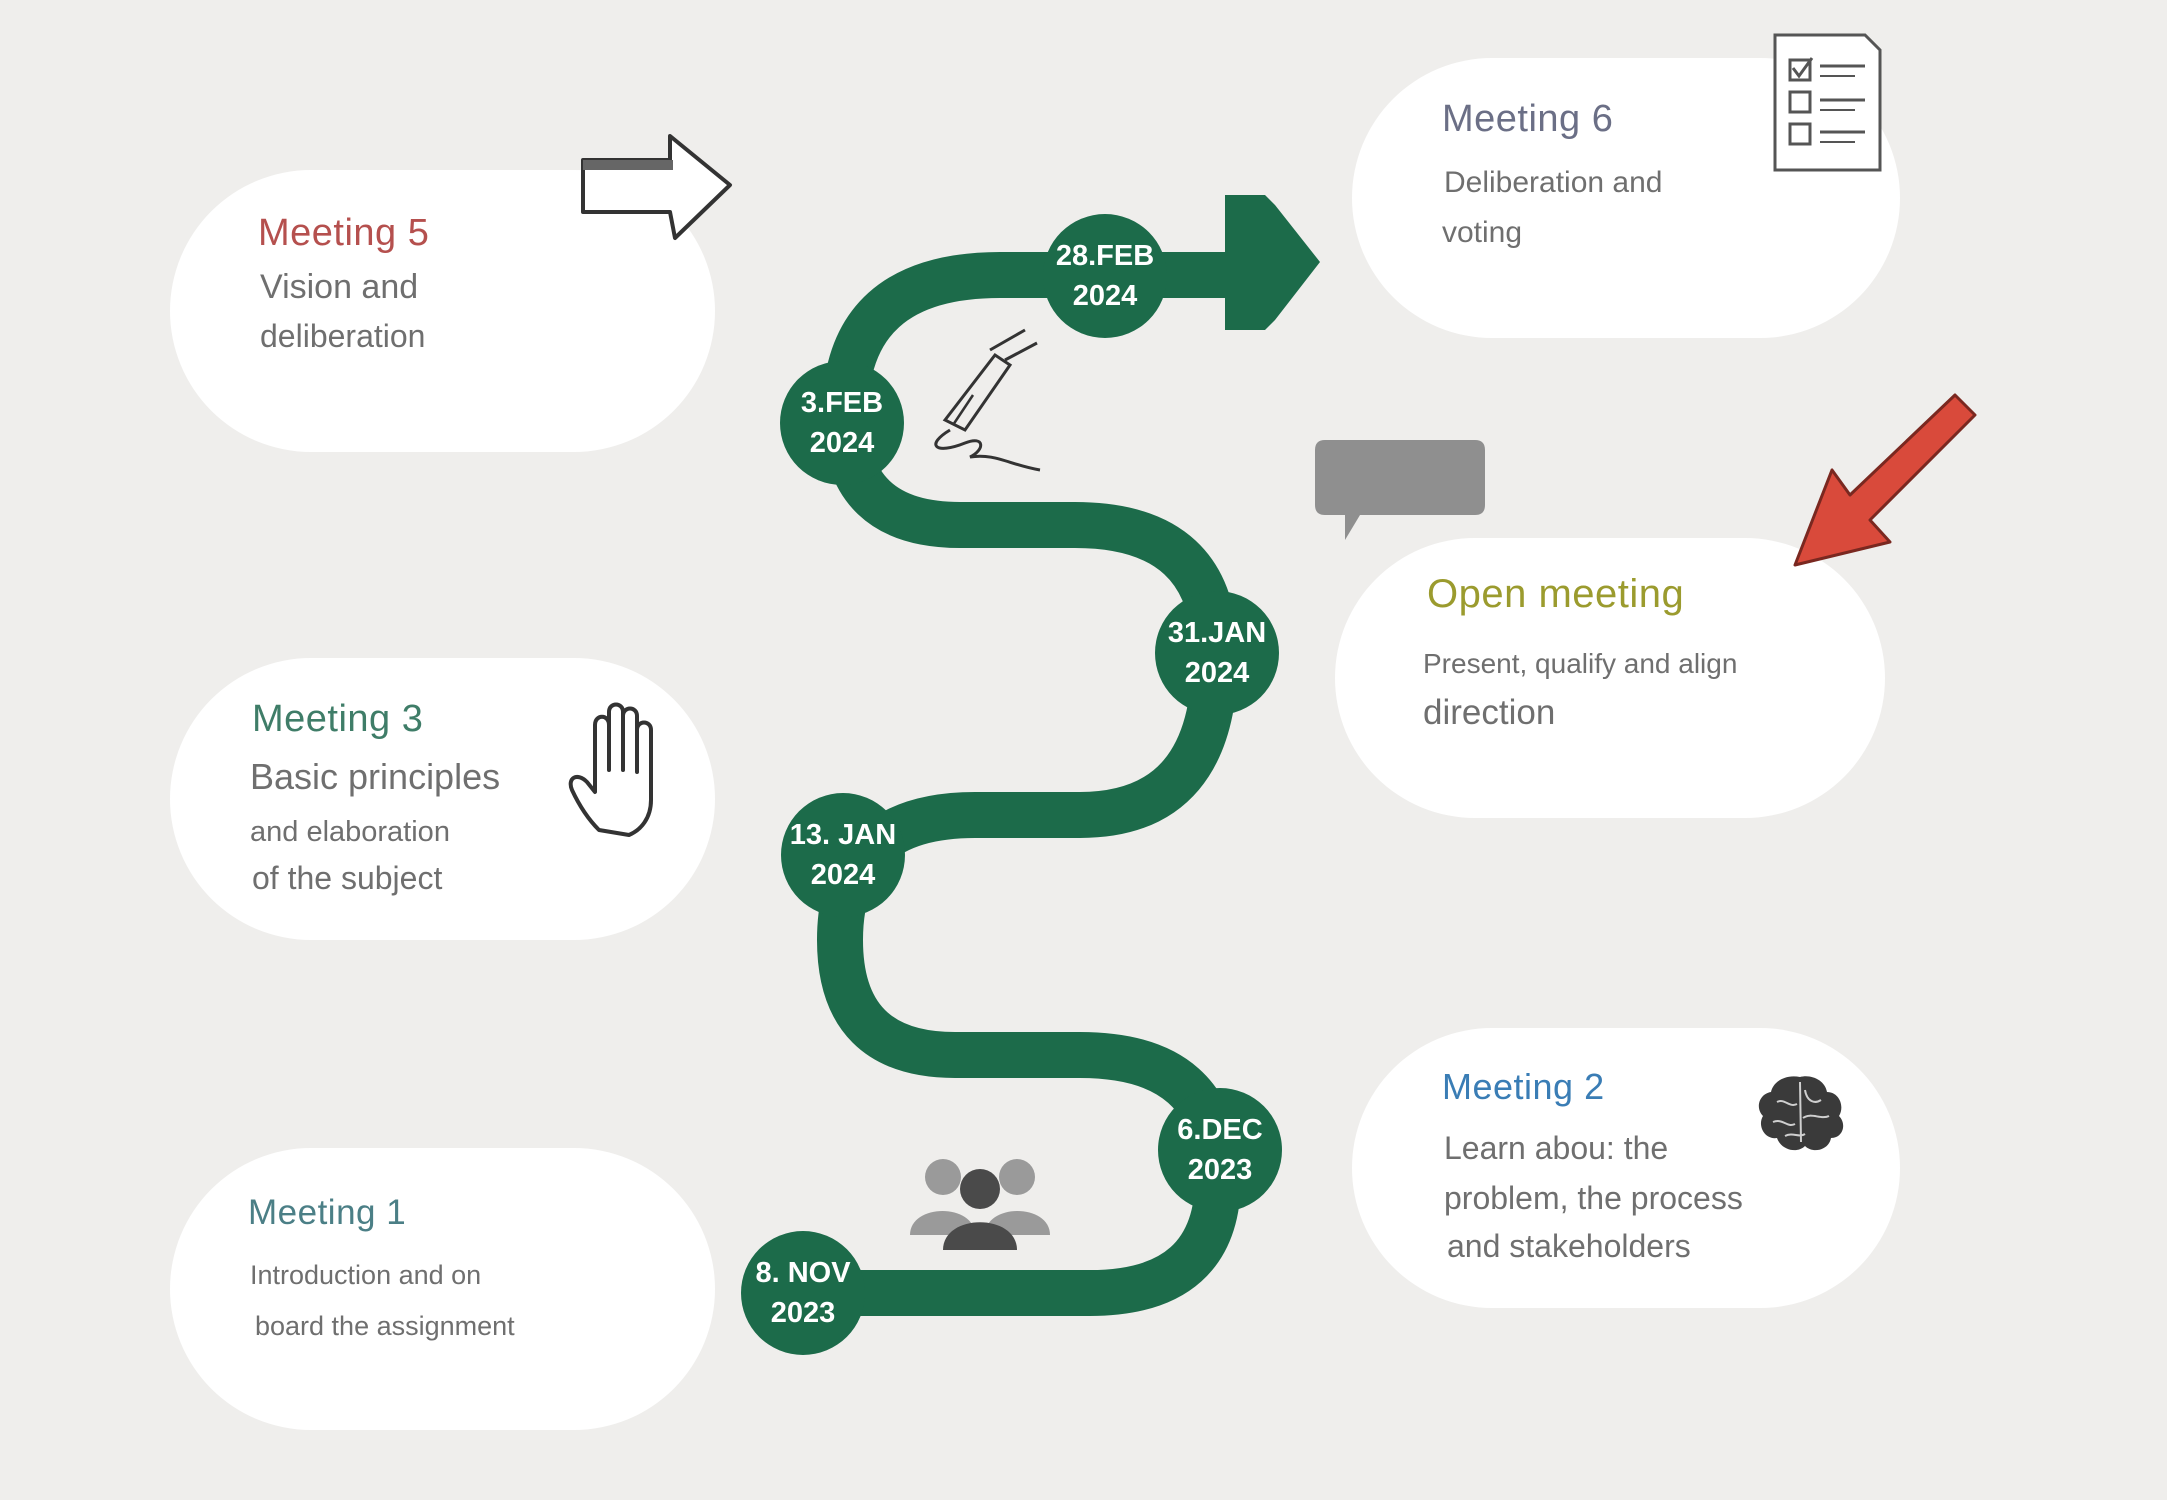 The height and width of the screenshot is (1500, 2167). I want to click on milestone-label: 28.FEB 2024, so click(1105, 276).